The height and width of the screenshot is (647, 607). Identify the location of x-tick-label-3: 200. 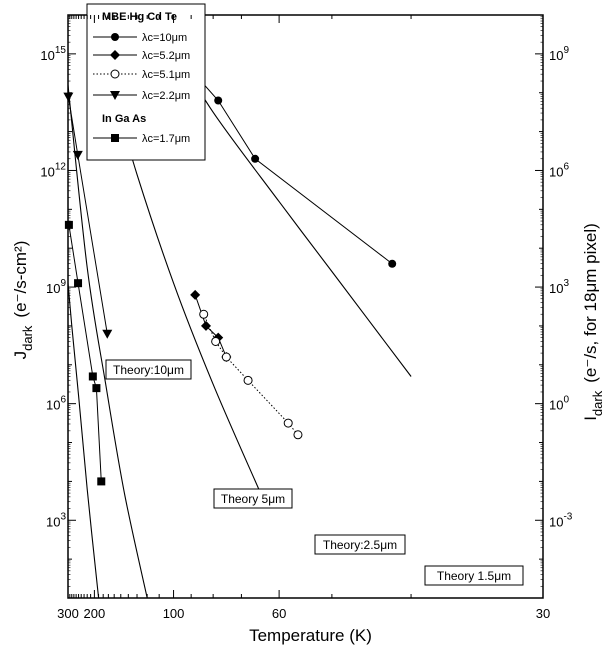
(95, 613).